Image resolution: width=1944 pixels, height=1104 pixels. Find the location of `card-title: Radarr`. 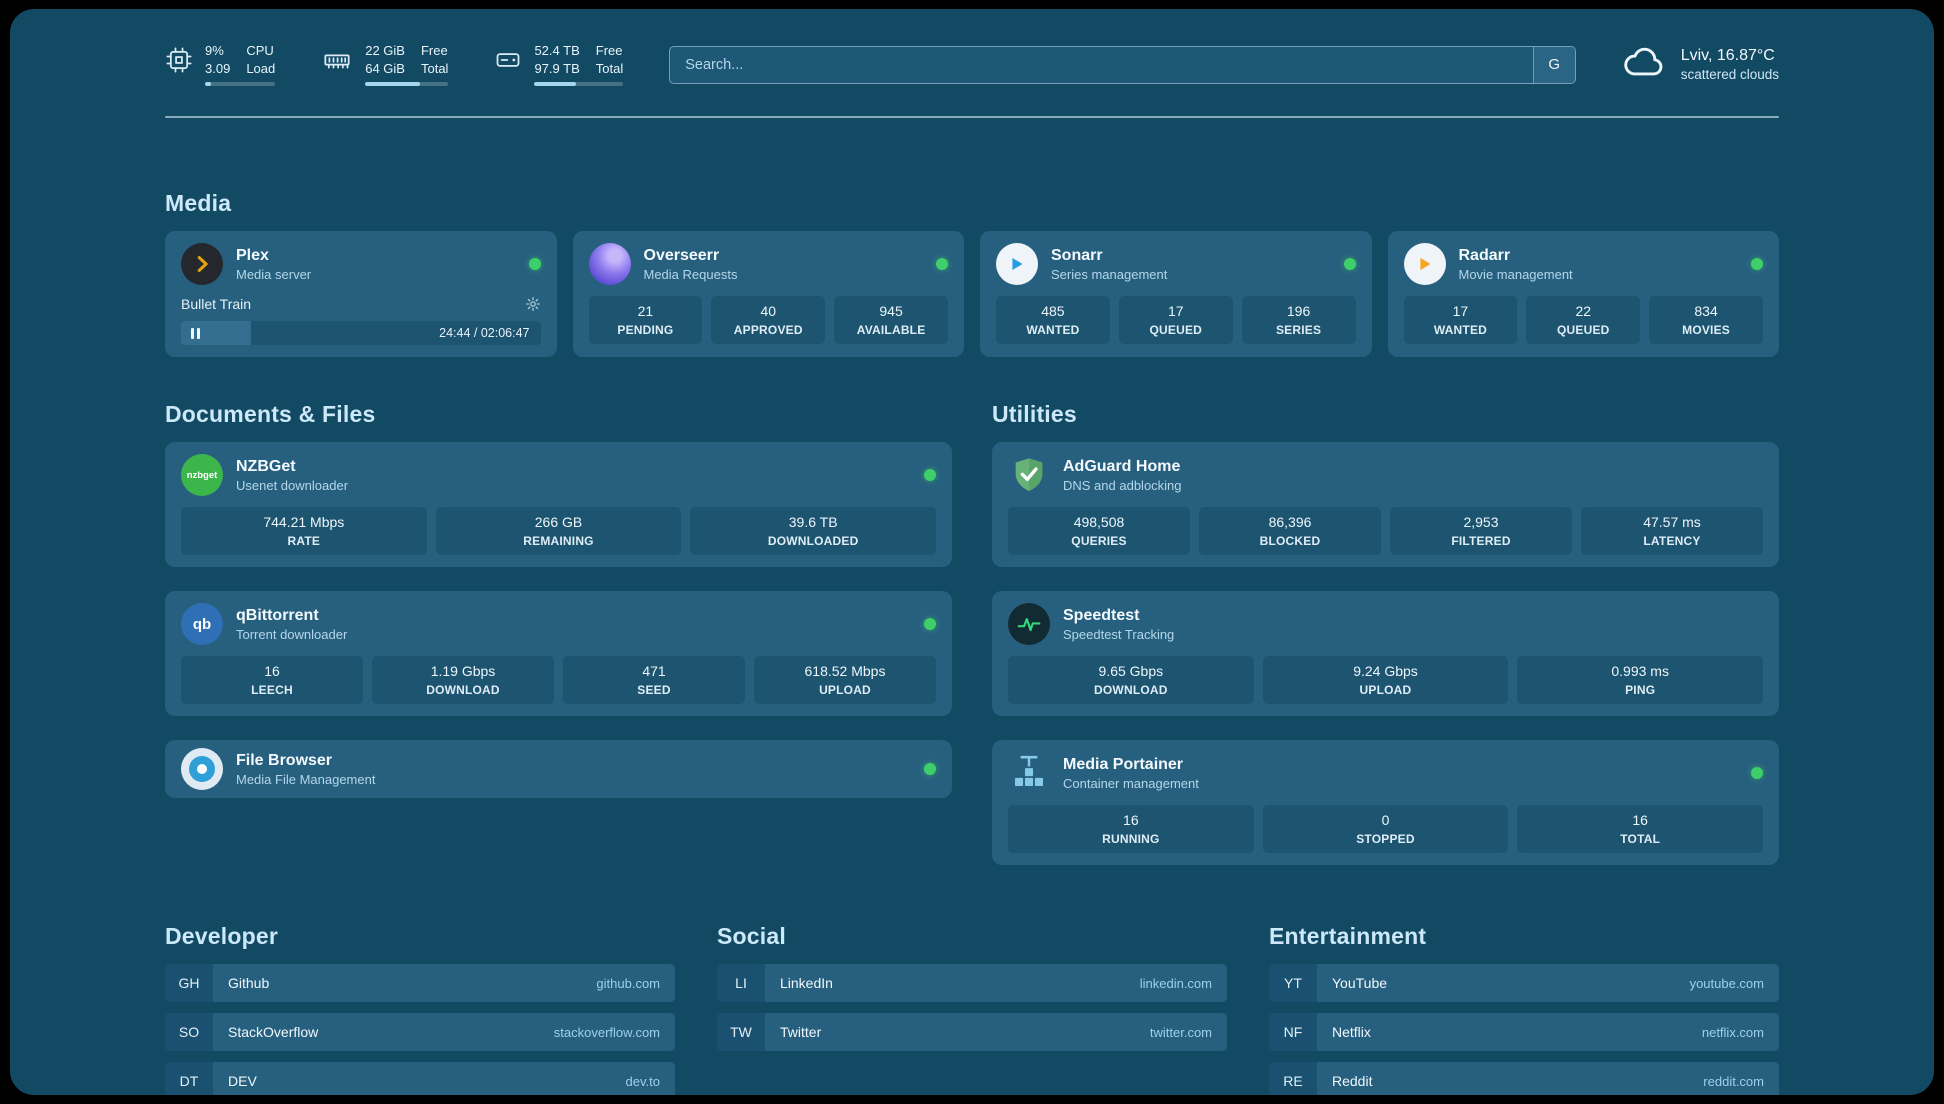

card-title: Radarr is located at coordinates (1484, 255).